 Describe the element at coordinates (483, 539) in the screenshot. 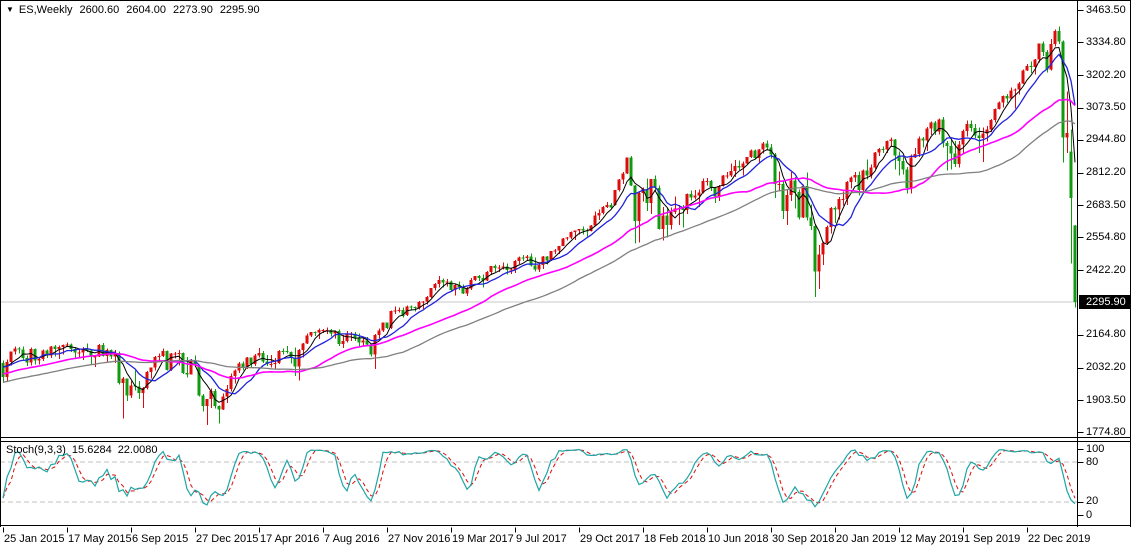

I see `time-axis-label: 19 Mar 2017` at that location.